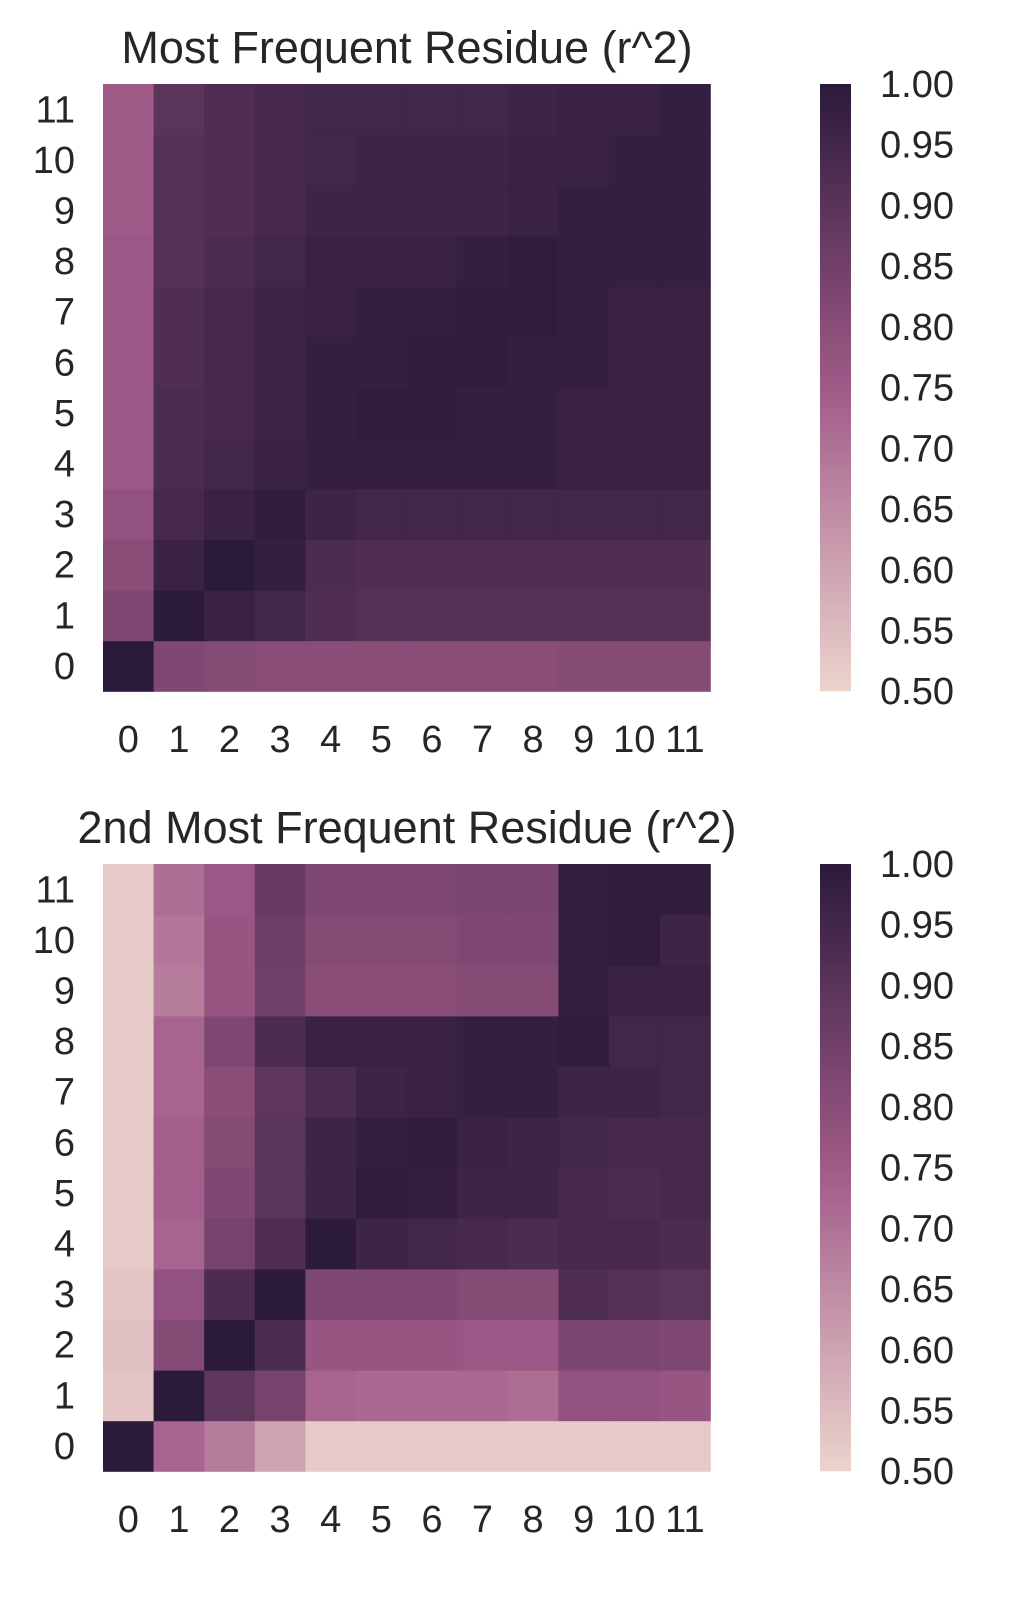 Image resolution: width=1011 pixels, height=1611 pixels. I want to click on heatmap-cell-r2-c2, so click(230, 1345).